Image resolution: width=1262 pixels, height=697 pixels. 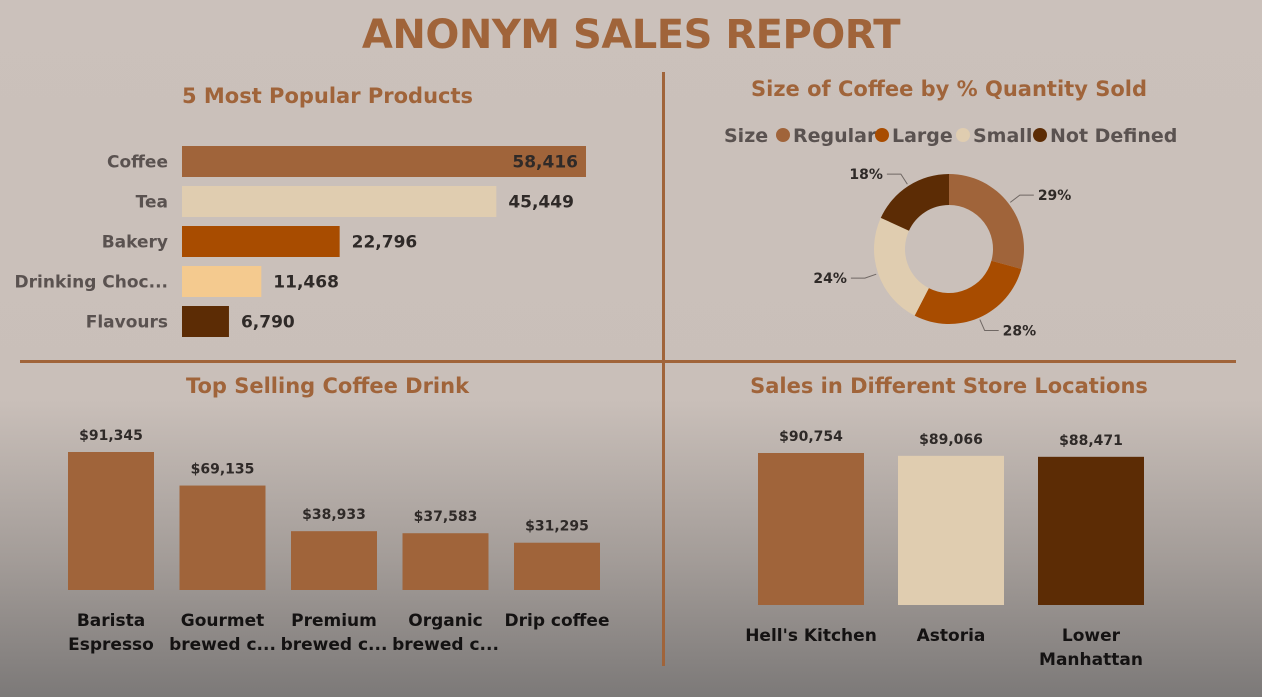 I want to click on store-location-value-label: $90,754, so click(x=811, y=437).